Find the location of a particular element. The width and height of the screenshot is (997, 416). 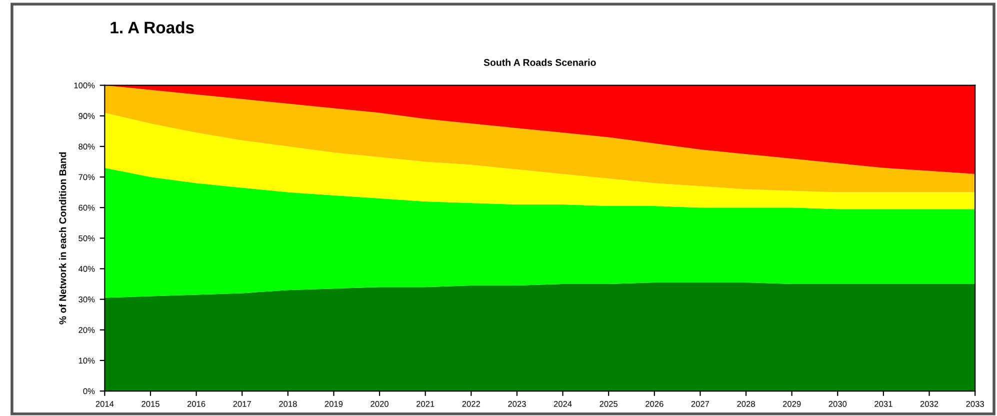

y-tick-label: 100% is located at coordinates (84, 85).